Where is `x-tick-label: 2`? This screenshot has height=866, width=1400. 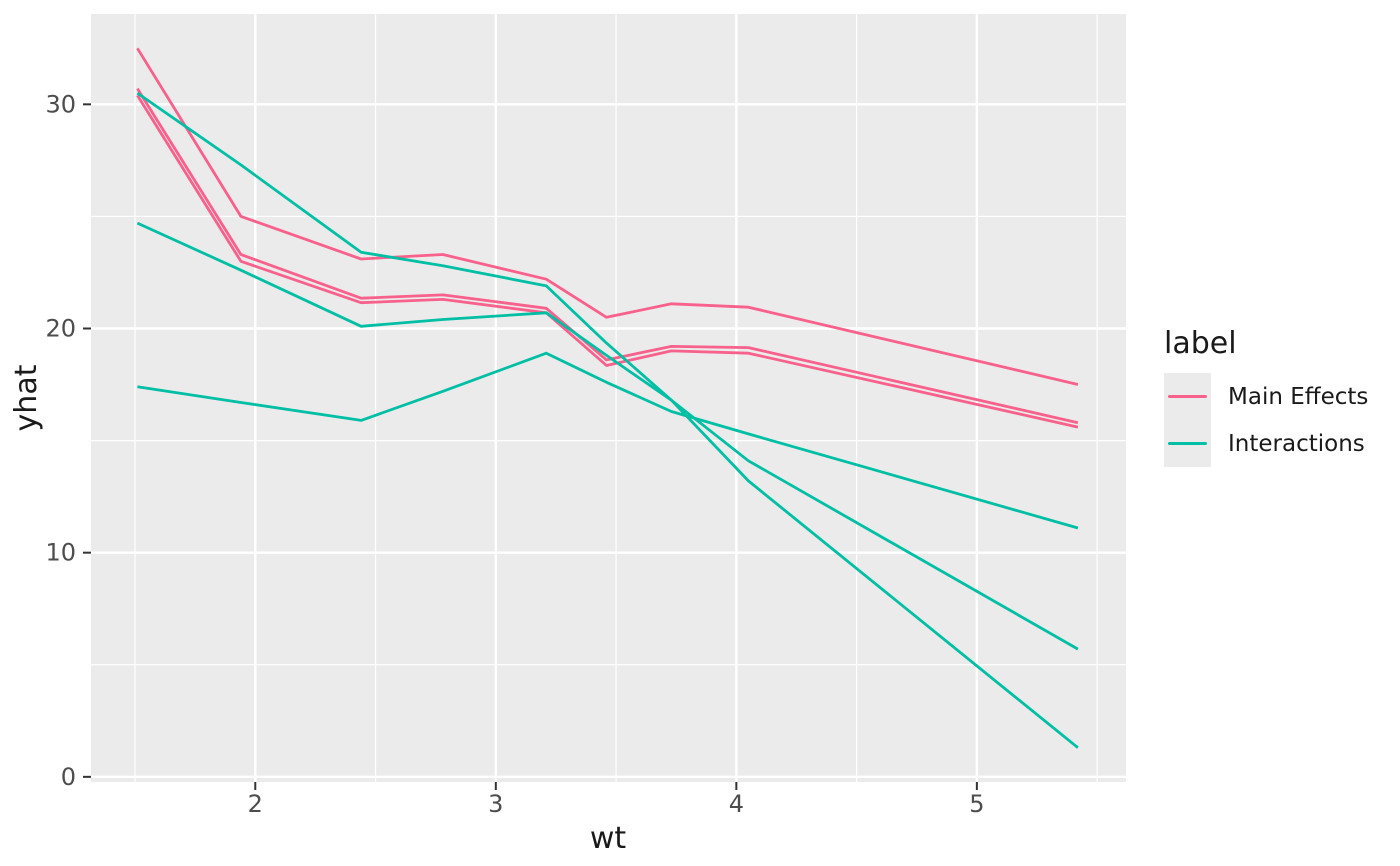
x-tick-label: 2 is located at coordinates (255, 804).